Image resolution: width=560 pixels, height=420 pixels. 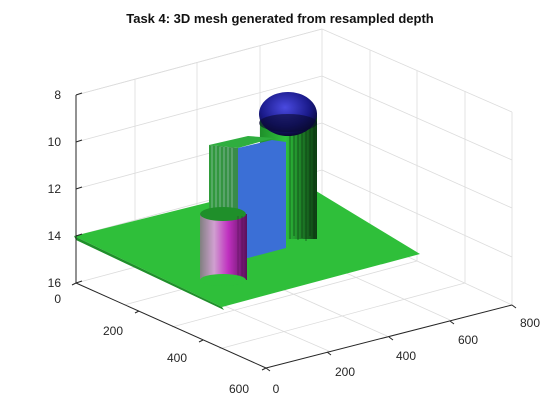 What do you see at coordinates (417, 70) in the screenshot?
I see `grid-top-back-right` at bounding box center [417, 70].